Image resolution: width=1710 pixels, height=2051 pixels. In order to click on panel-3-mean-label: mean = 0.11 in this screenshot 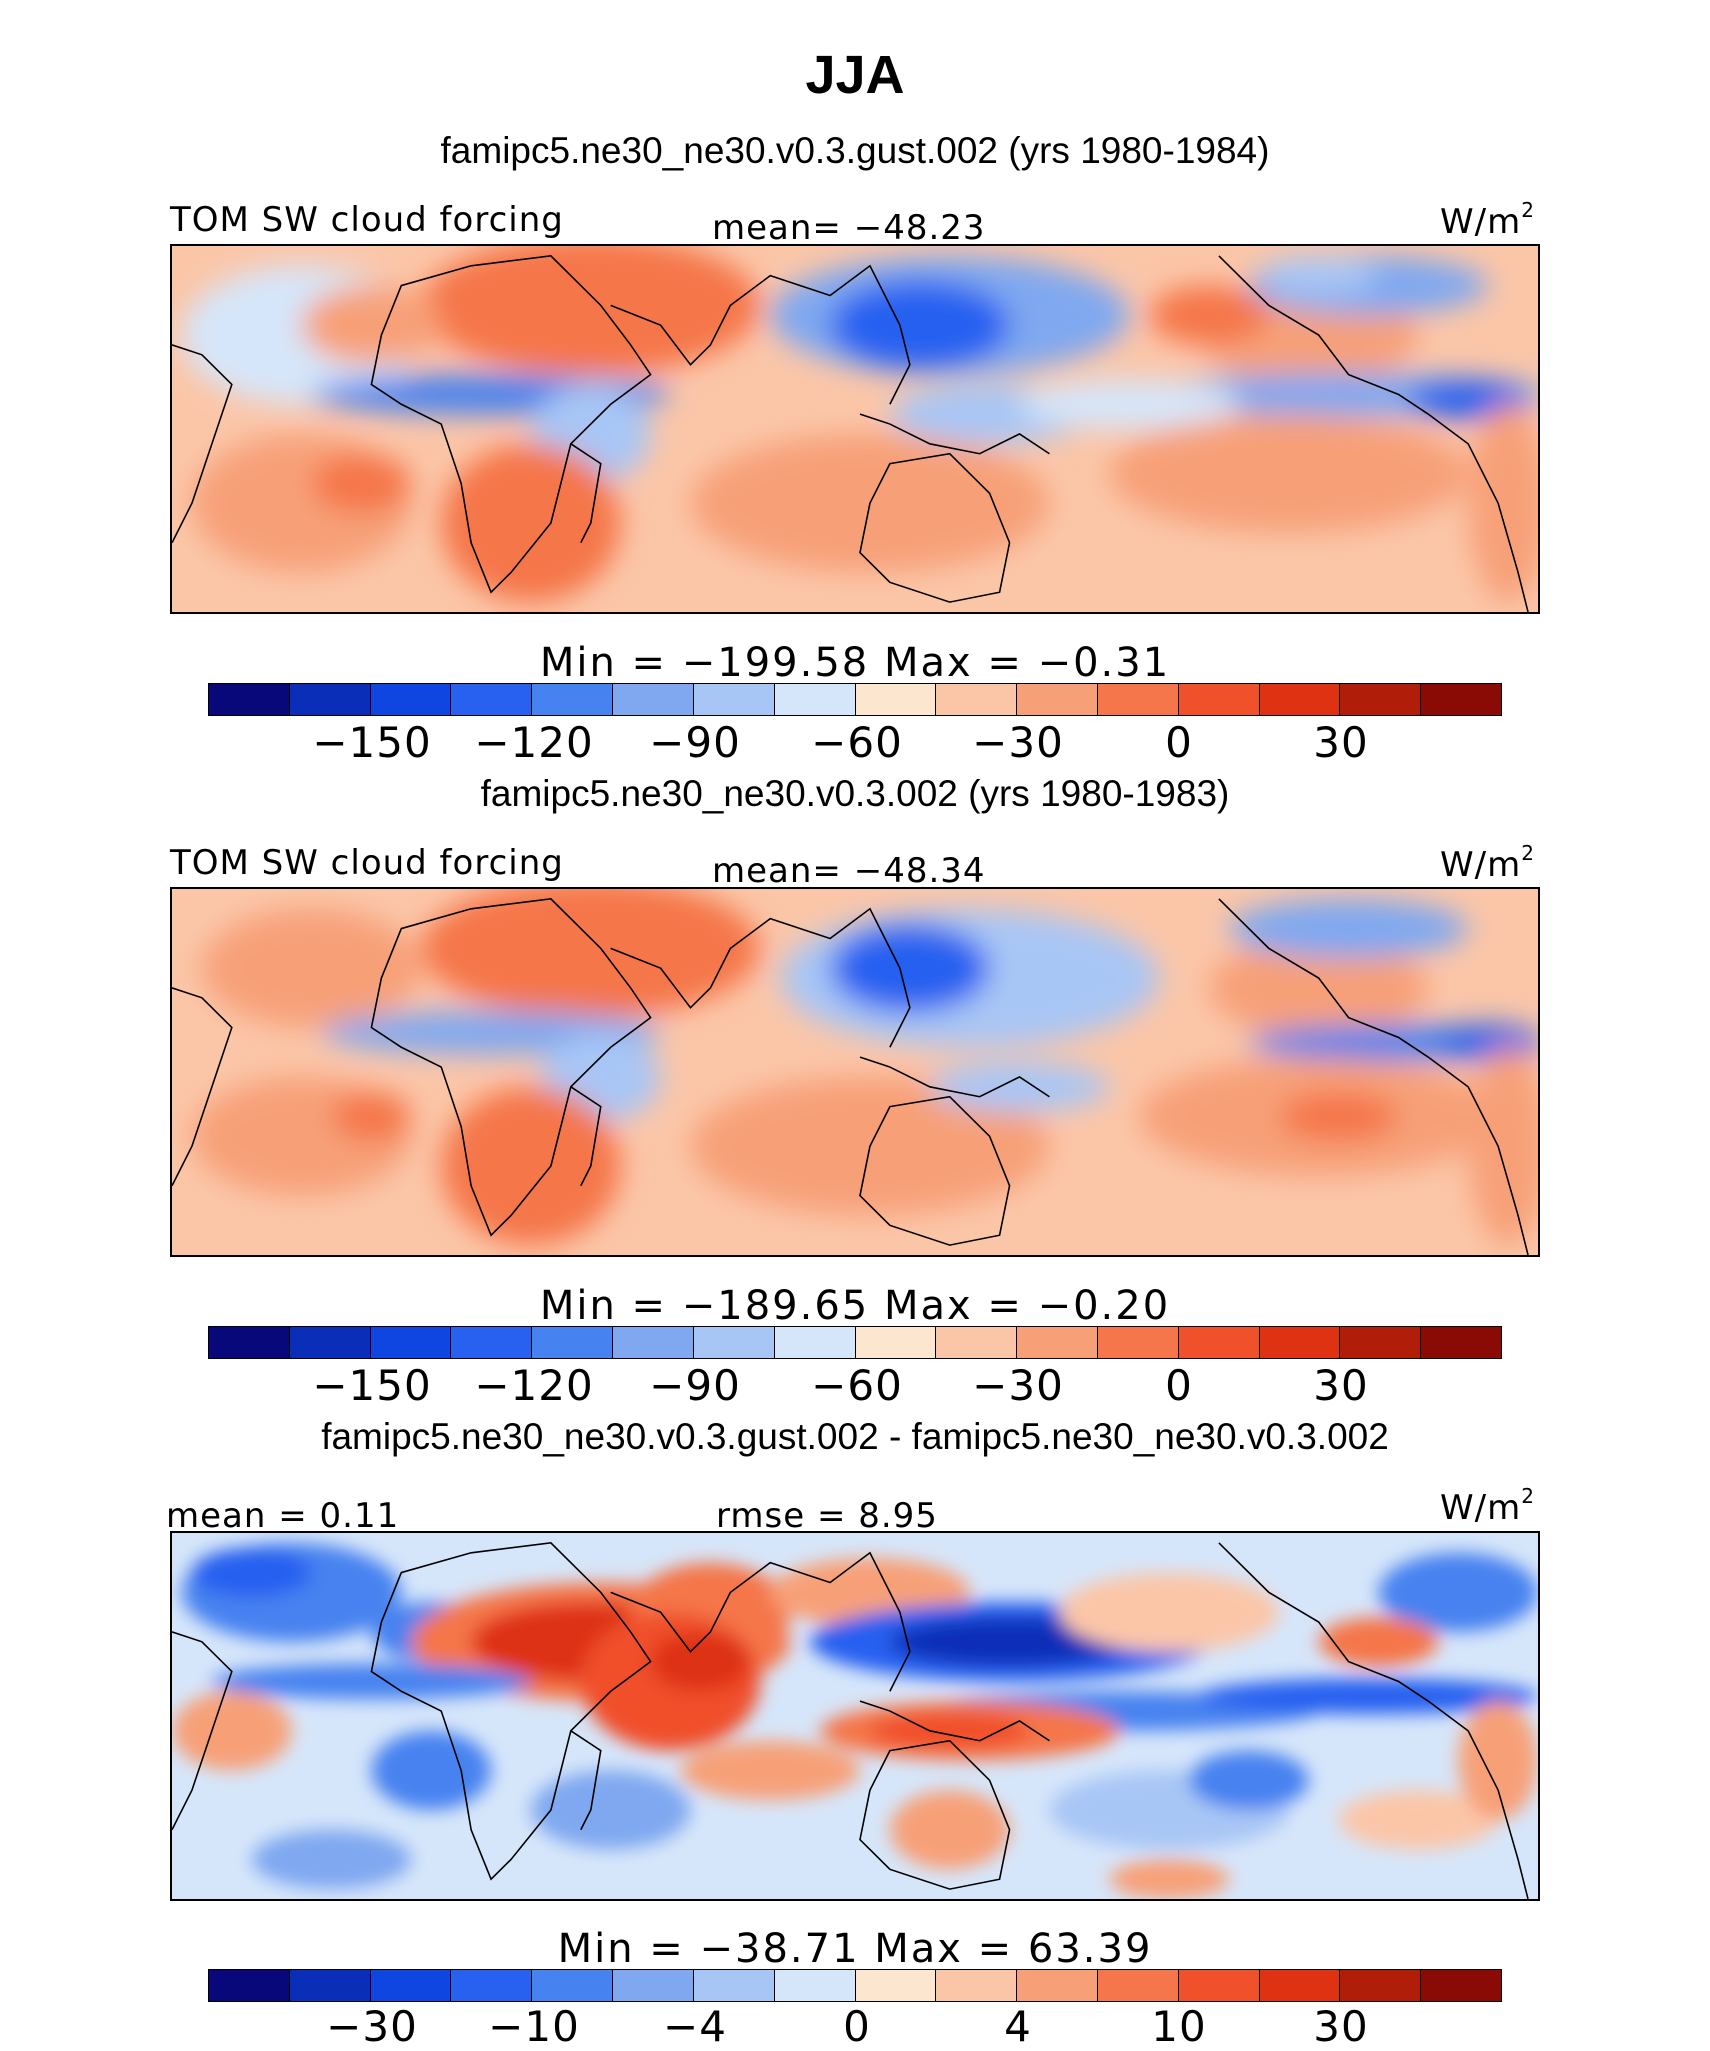, I will do `click(283, 1516)`.